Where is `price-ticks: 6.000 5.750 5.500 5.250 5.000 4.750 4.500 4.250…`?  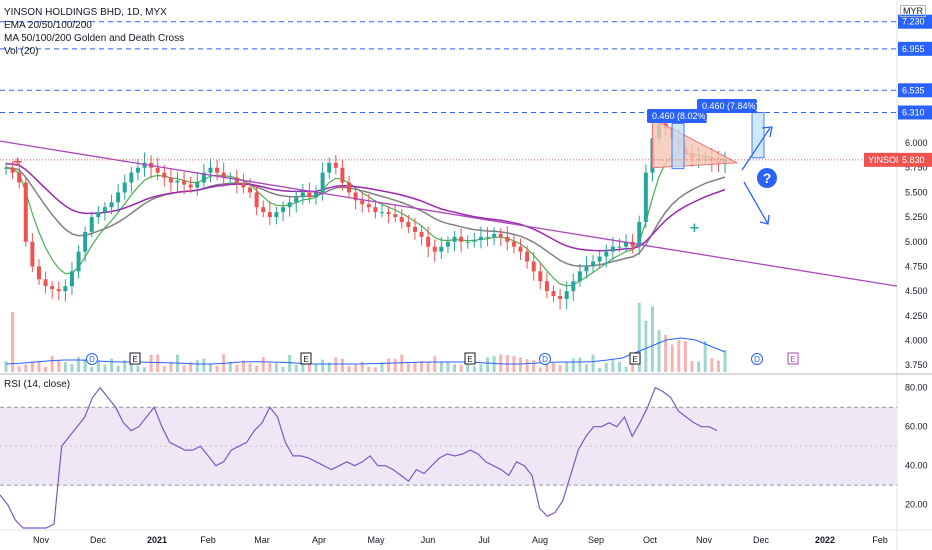
price-ticks: 6.000 5.750 5.500 5.250 5.000 4.750 4.500 4.250… is located at coordinates (916, 254).